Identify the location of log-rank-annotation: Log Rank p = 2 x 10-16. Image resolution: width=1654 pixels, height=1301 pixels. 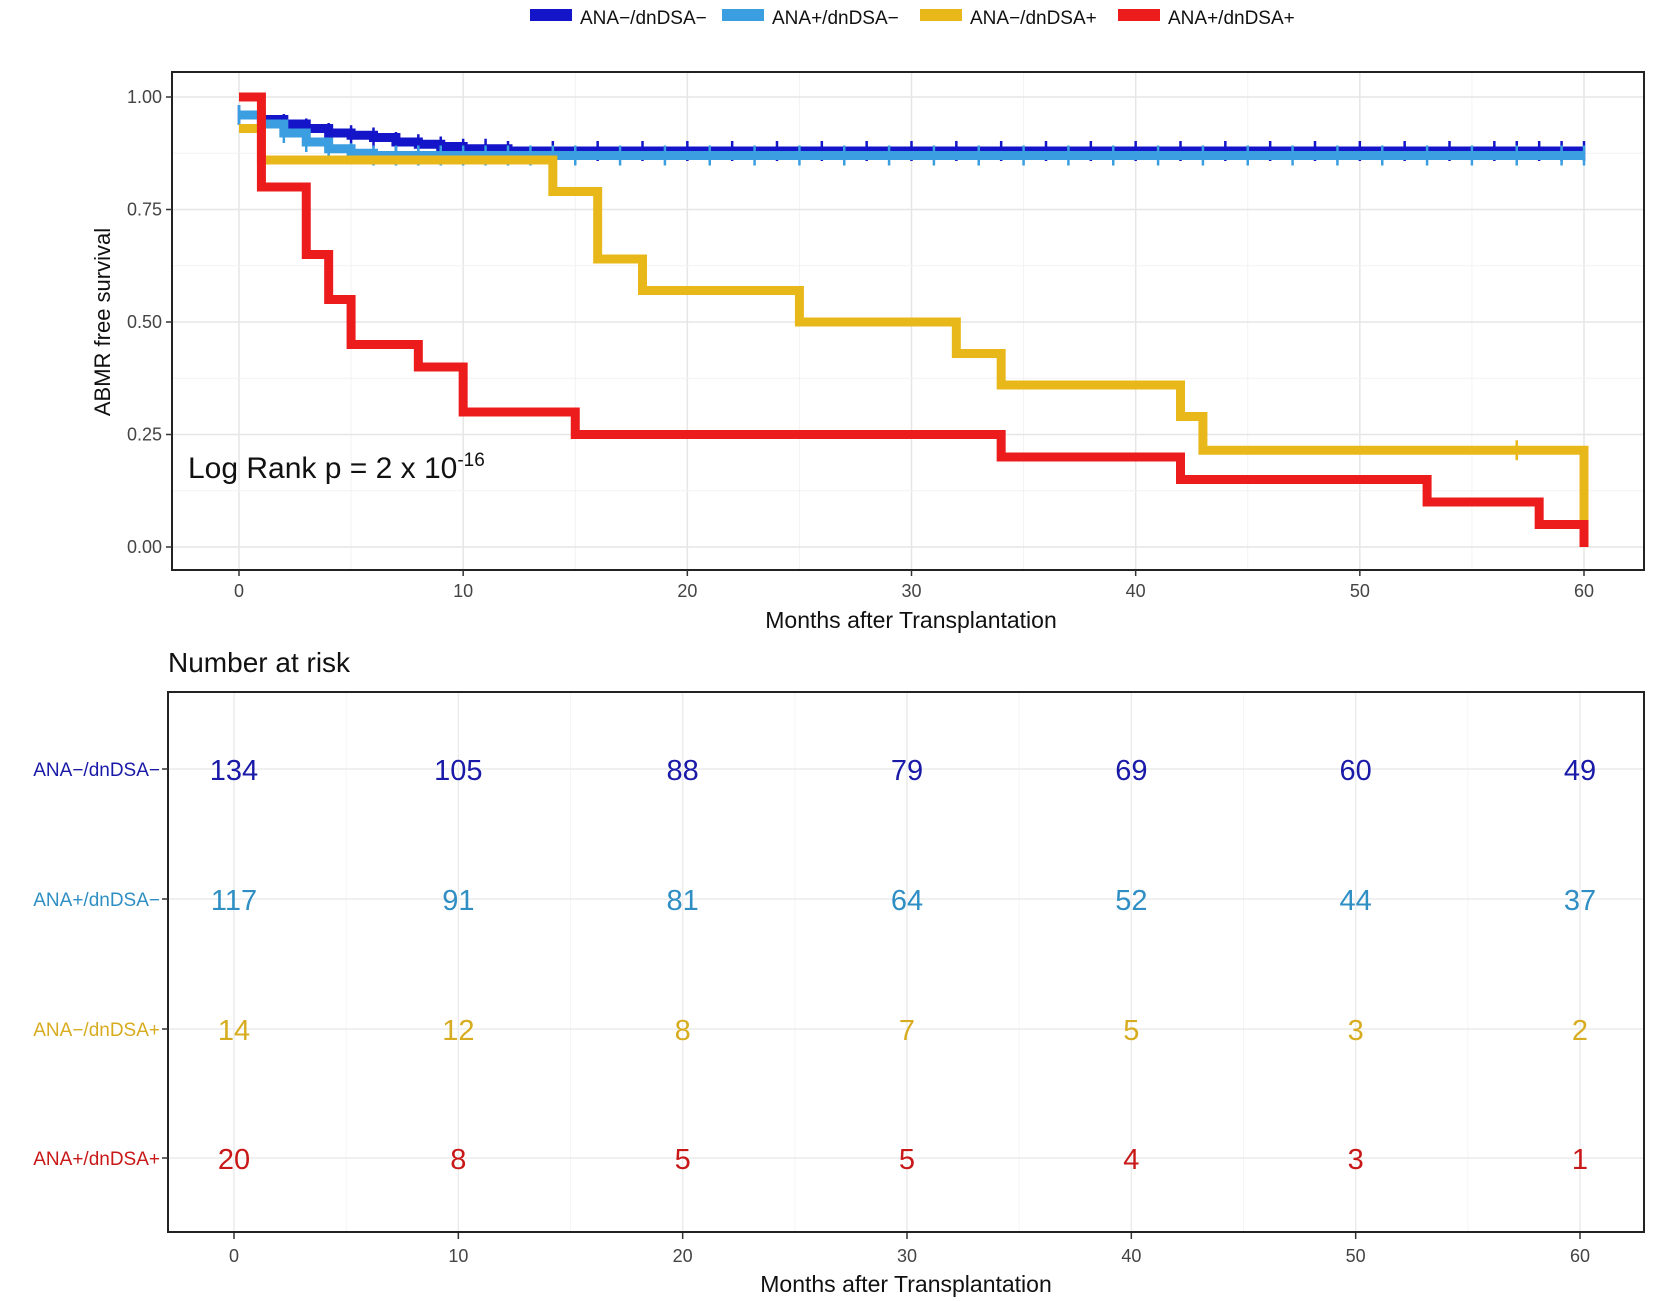
(336, 467).